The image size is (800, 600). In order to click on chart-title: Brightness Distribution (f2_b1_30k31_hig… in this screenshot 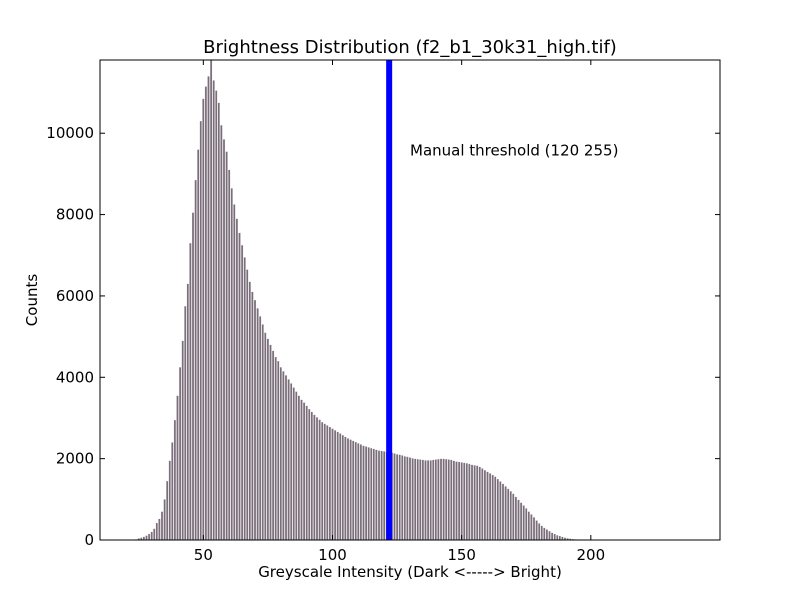, I will do `click(410, 47)`.